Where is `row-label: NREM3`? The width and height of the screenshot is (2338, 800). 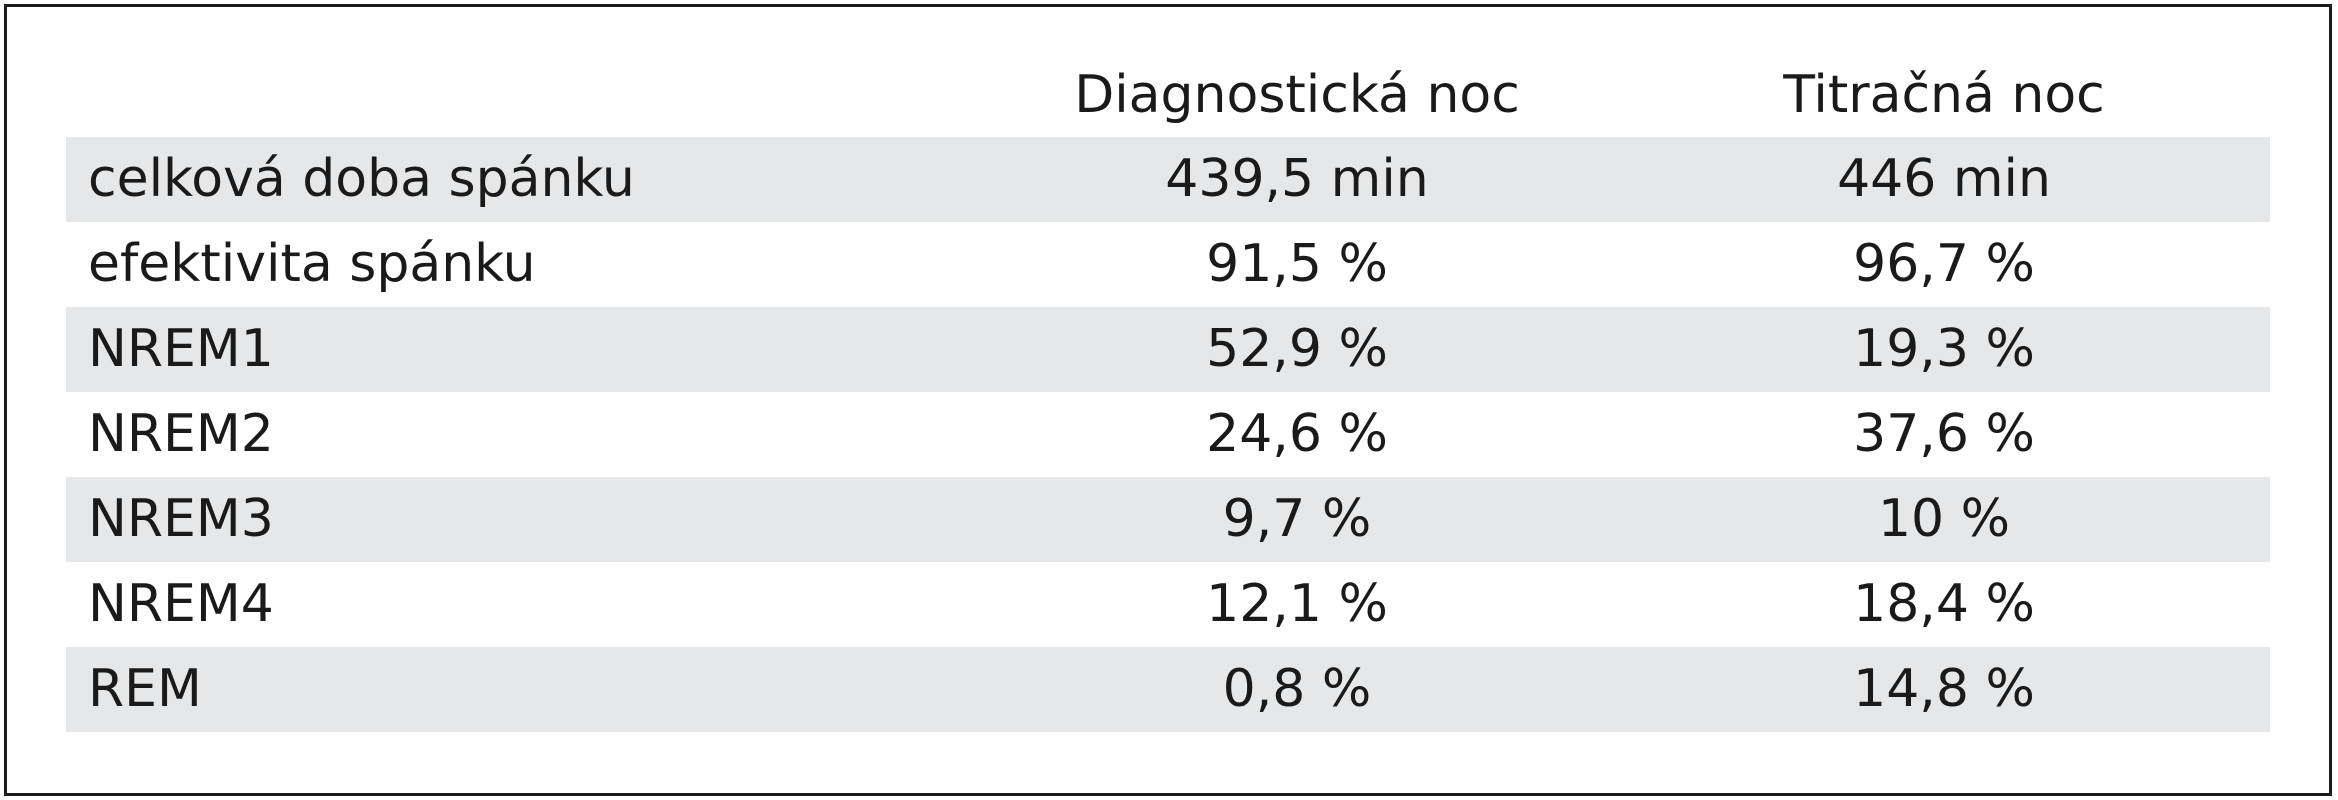
row-label: NREM3 is located at coordinates (181, 519).